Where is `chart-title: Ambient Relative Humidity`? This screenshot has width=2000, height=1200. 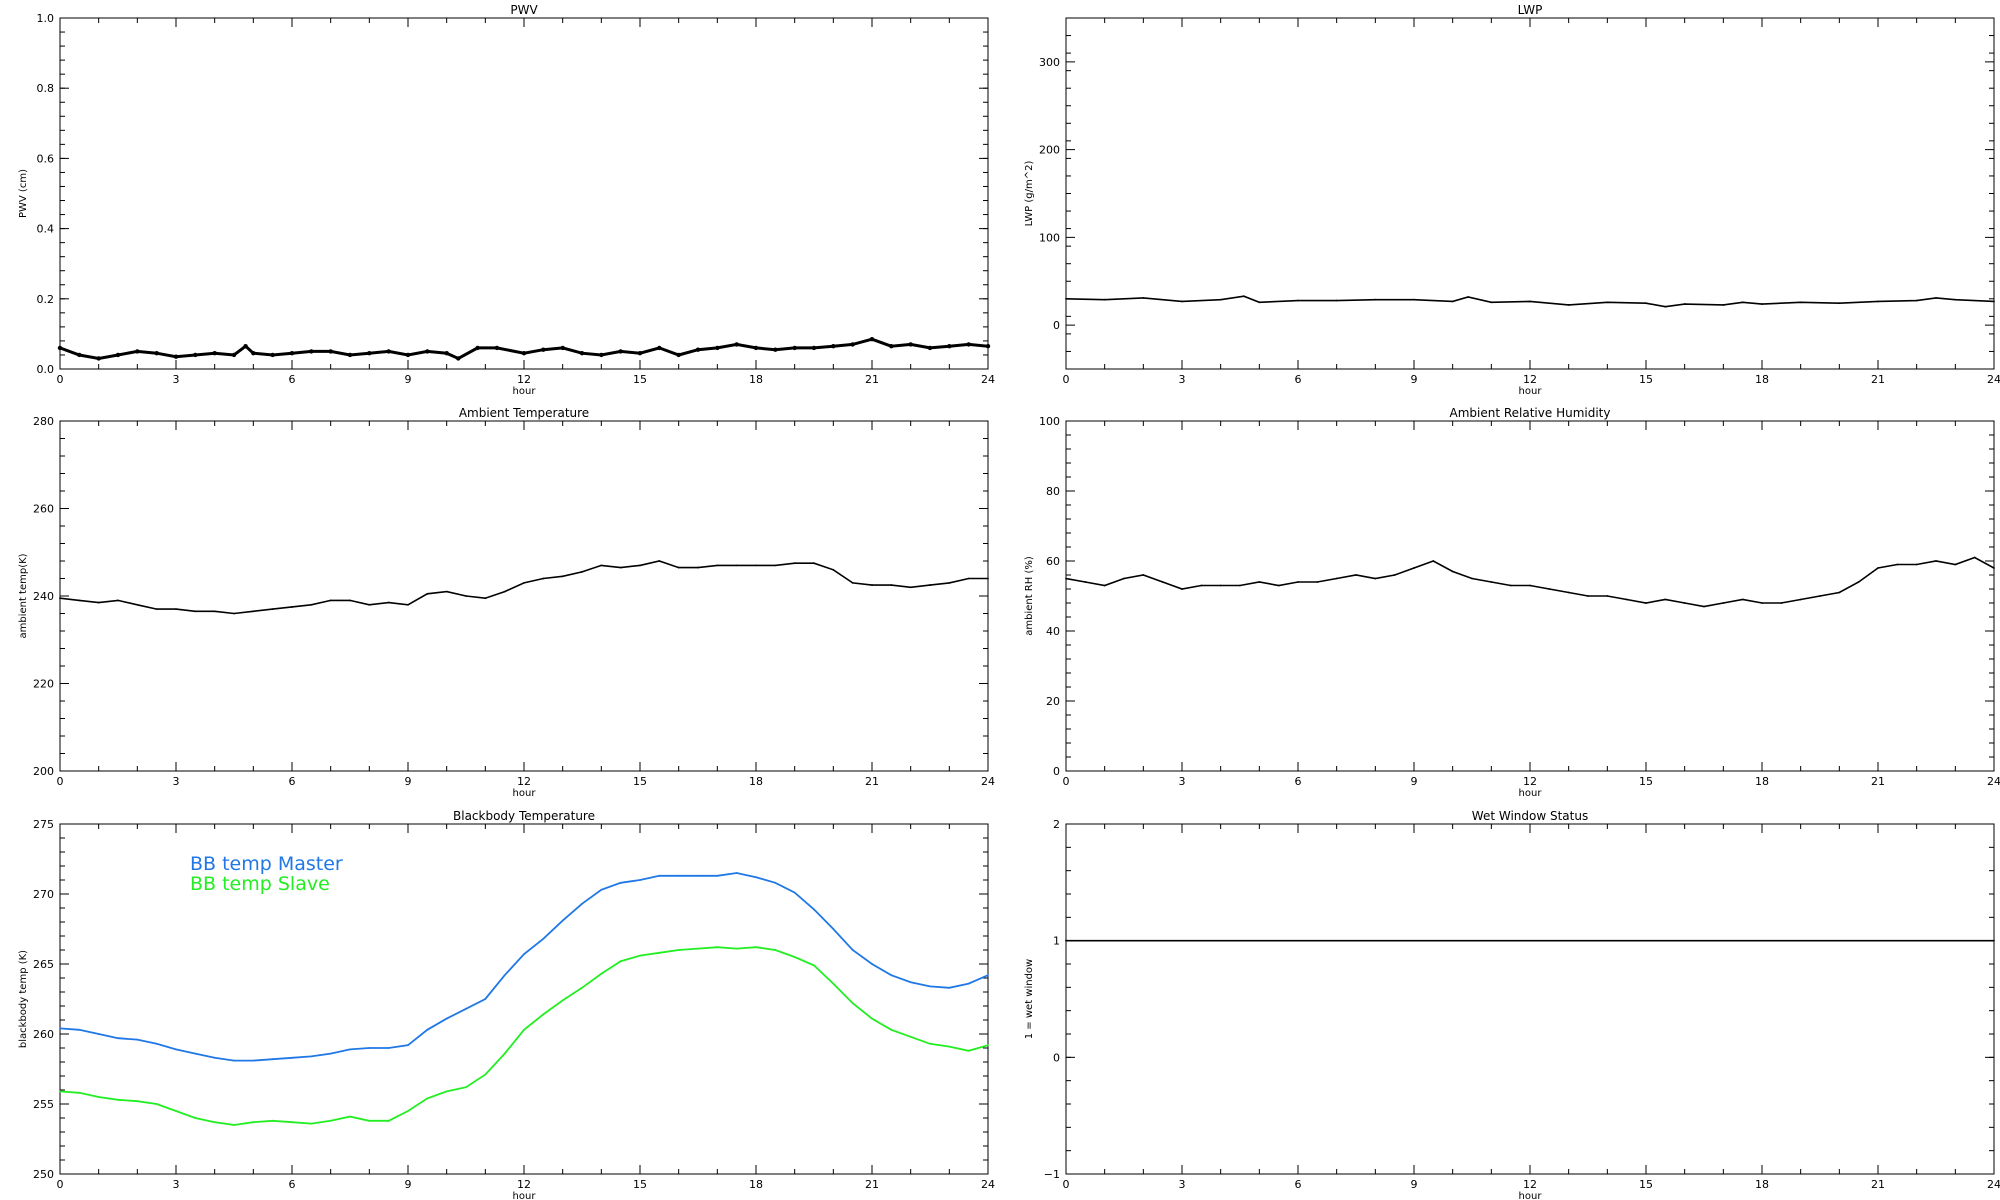 chart-title: Ambient Relative Humidity is located at coordinates (1530, 413).